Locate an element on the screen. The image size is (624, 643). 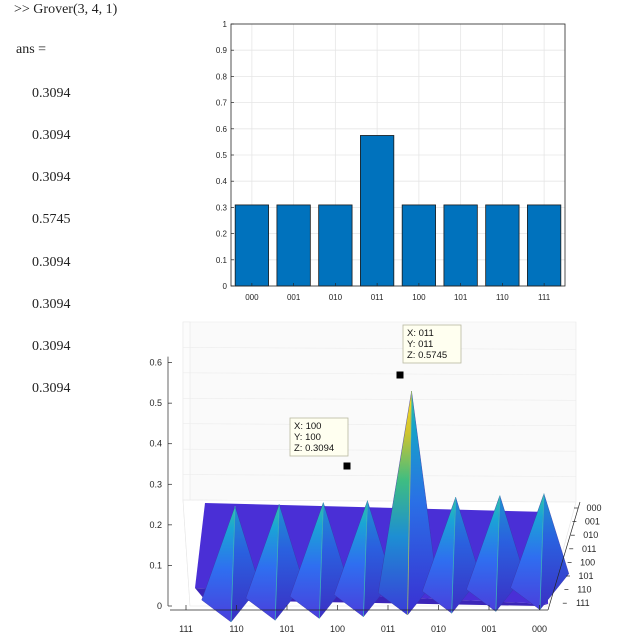
y-tick-label: 010 is located at coordinates (590, 535).